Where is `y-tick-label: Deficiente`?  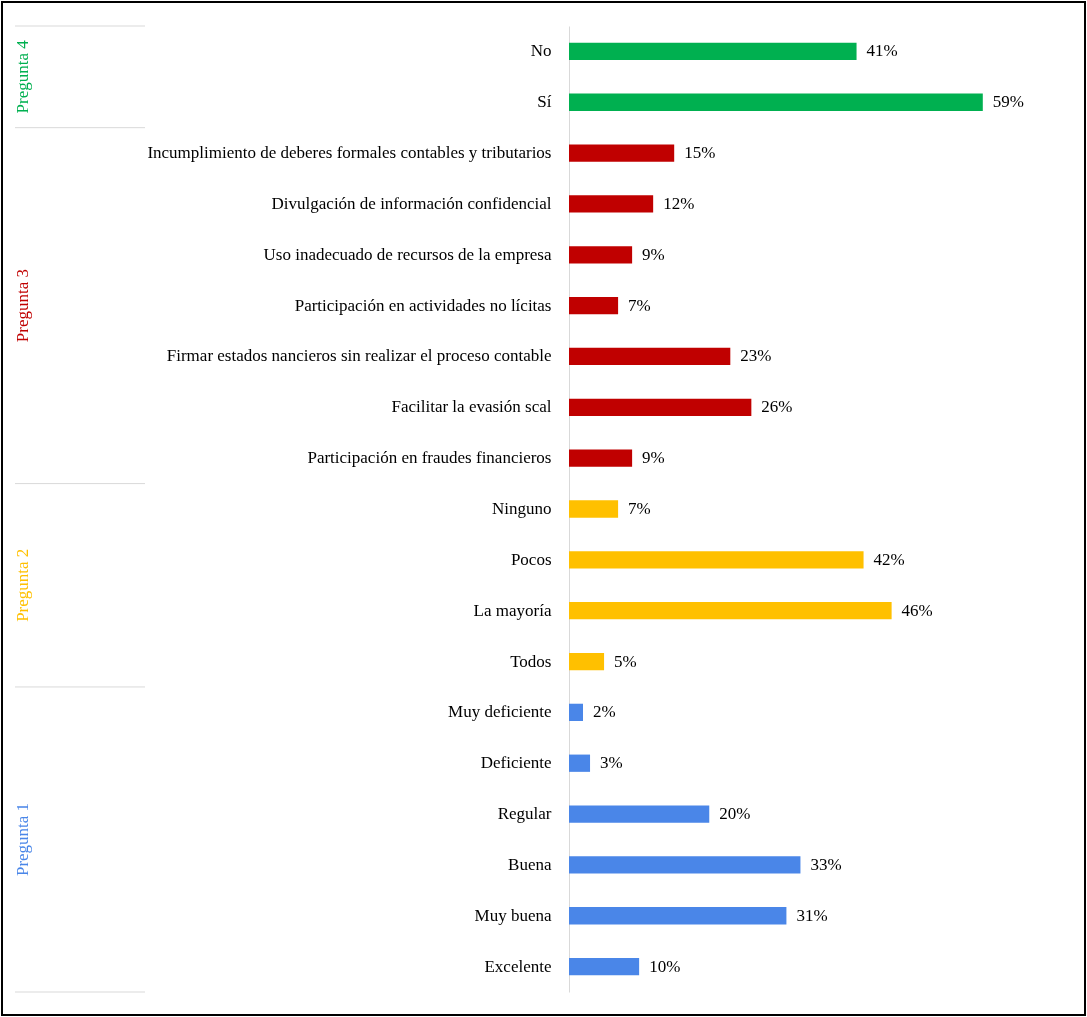
y-tick-label: Deficiente is located at coordinates (516, 763).